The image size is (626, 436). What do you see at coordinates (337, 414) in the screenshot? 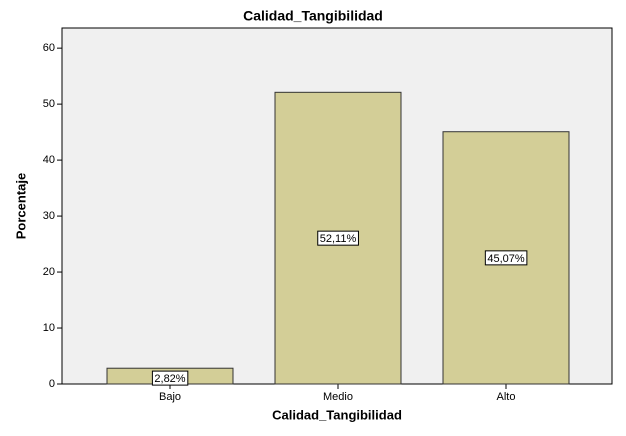
I see `x-axis-title: Calidad_Tangibilidad` at bounding box center [337, 414].